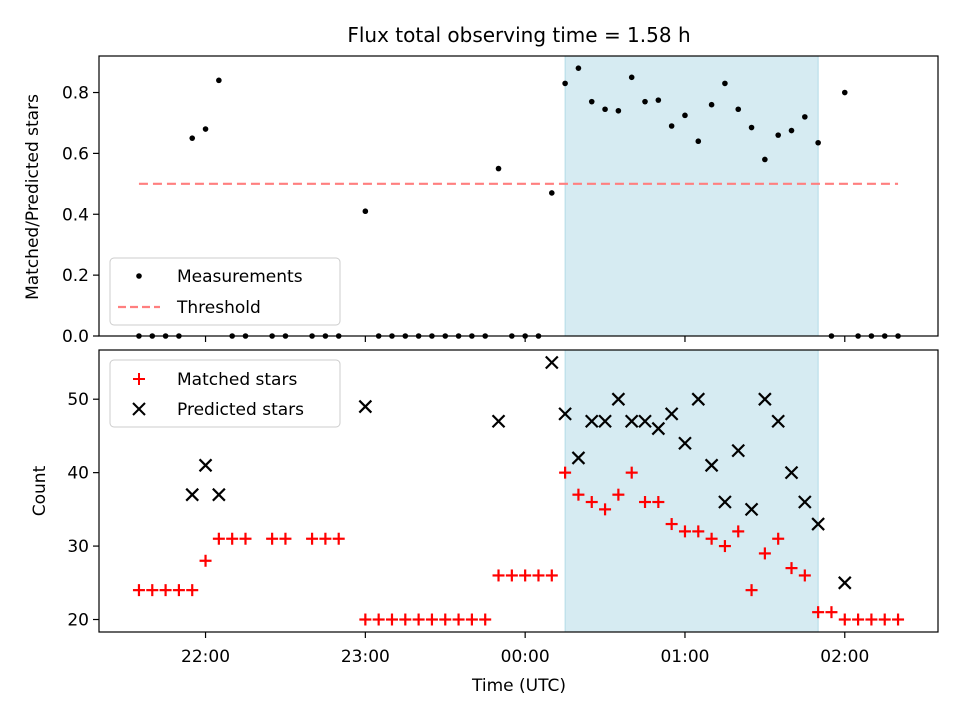 The width and height of the screenshot is (960, 720). Describe the element at coordinates (225, 393) in the screenshot. I see `bottom-legend-box` at that location.